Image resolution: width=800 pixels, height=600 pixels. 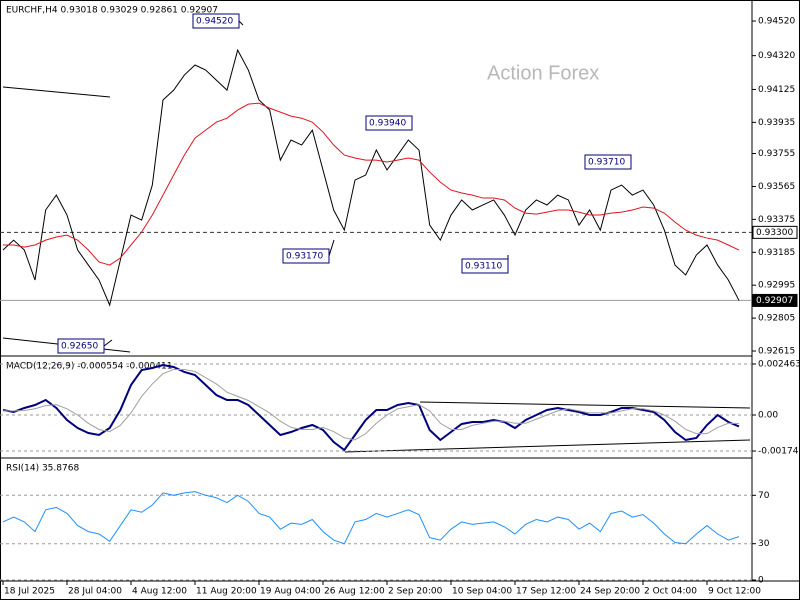 I want to click on annotation: 0.93170, so click(x=304, y=257).